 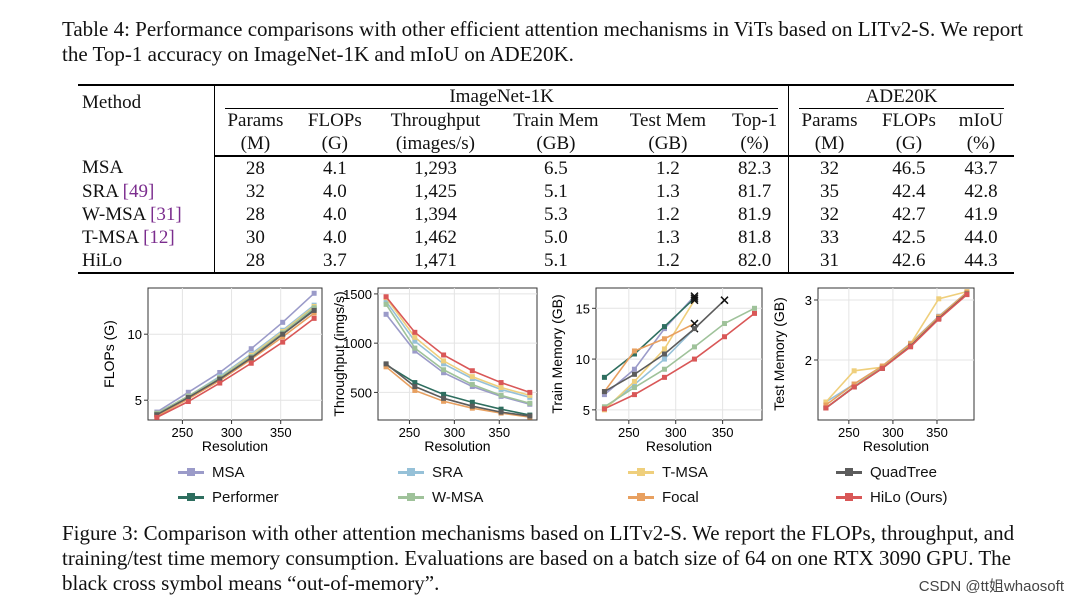 I want to click on oom-cross-marker, so click(x=694, y=300).